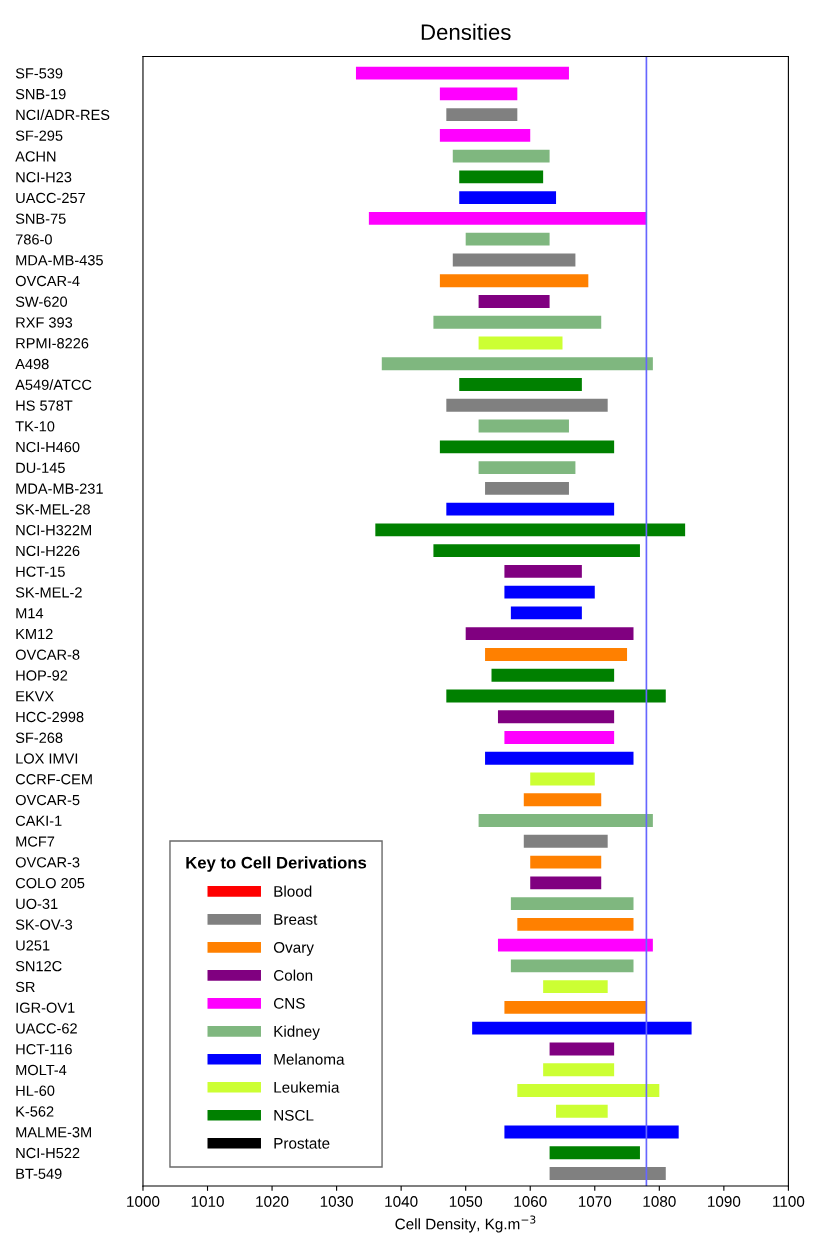 This screenshot has width=817, height=1255. Describe the element at coordinates (35, 696) in the screenshot. I see `y-tick-label: EKVX` at that location.